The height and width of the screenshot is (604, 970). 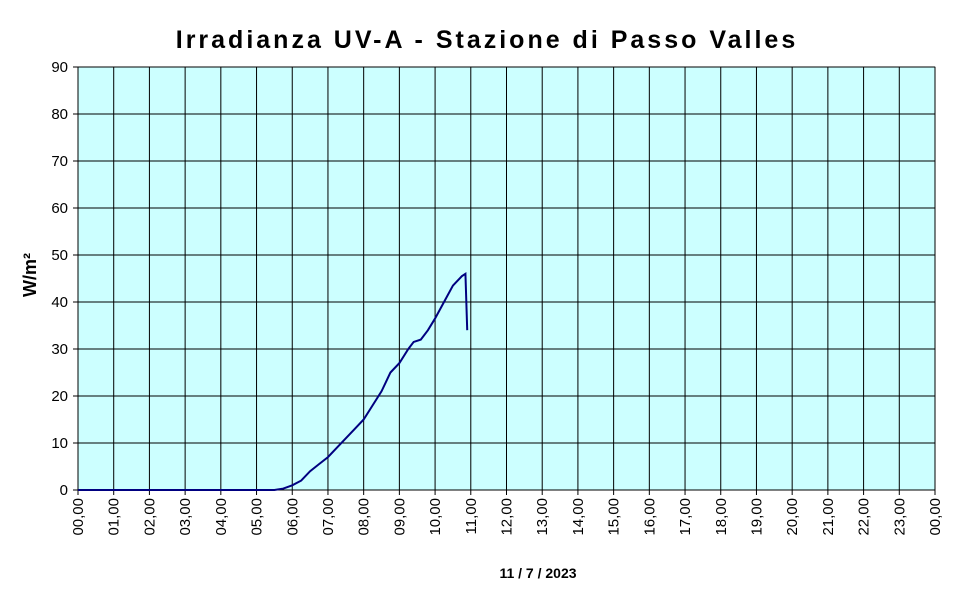 I want to click on x-tick-label: 22,00, so click(x=864, y=517).